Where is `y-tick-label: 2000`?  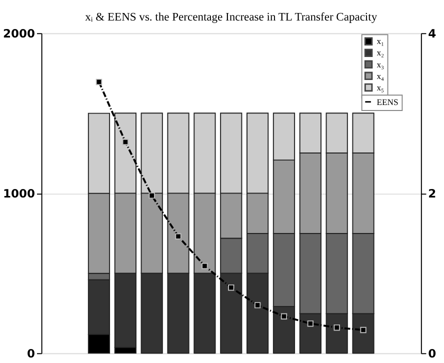 y-tick-label: 2000 is located at coordinates (19, 33).